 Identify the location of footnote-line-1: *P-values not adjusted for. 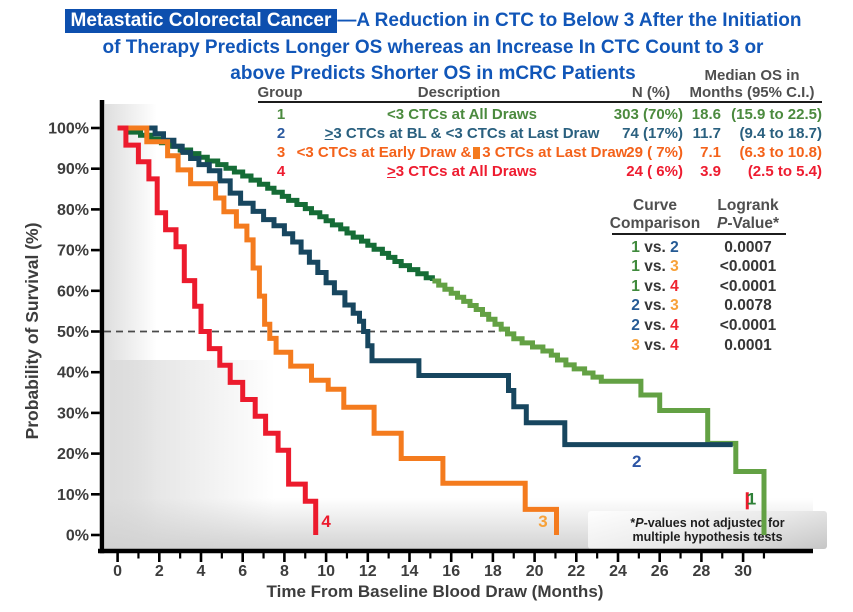
(707, 523).